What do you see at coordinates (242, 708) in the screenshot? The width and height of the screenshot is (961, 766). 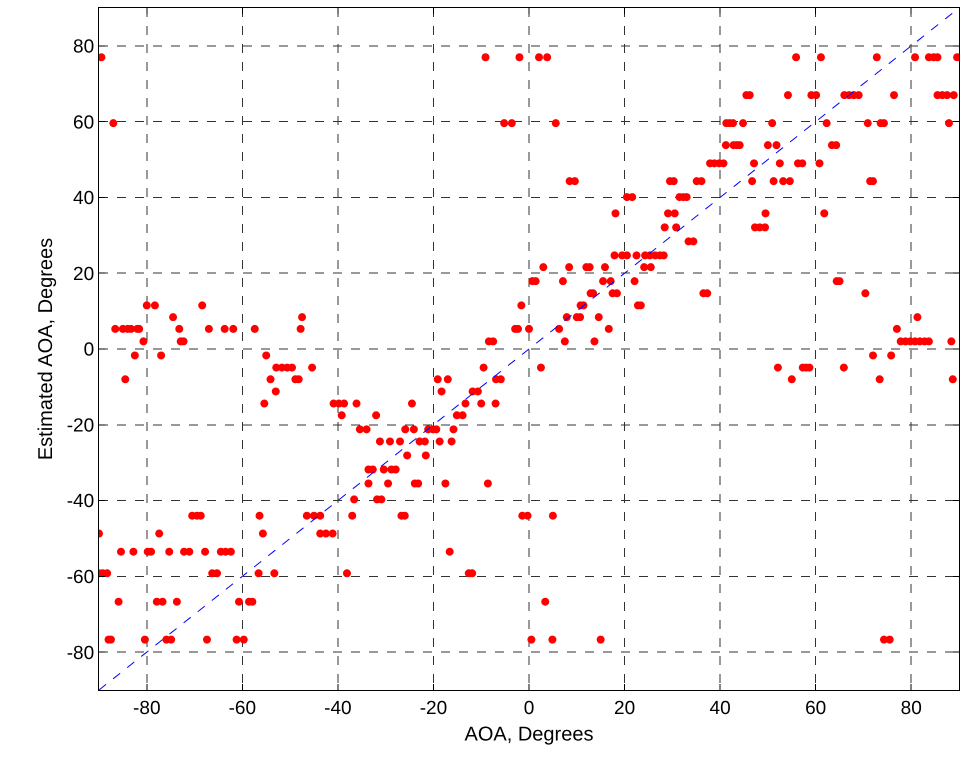 I see `x-tick-label: -60` at bounding box center [242, 708].